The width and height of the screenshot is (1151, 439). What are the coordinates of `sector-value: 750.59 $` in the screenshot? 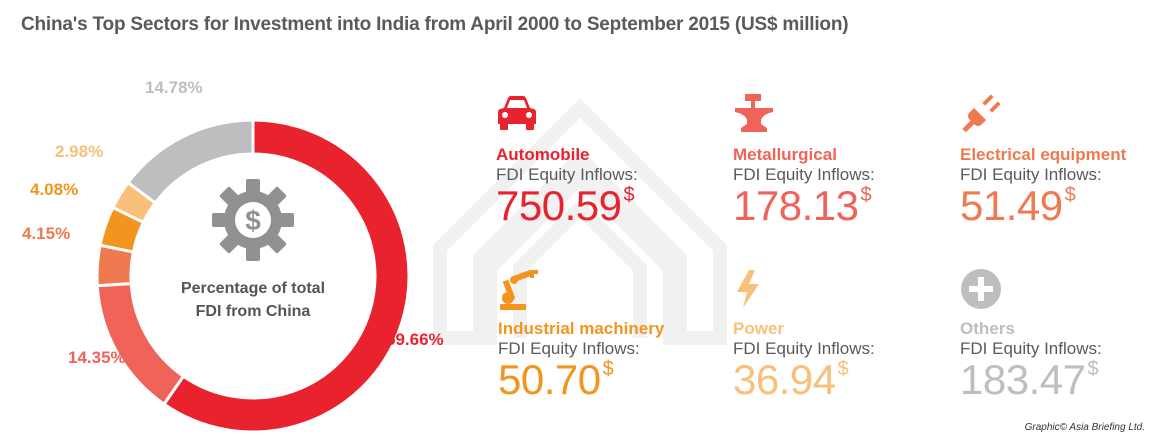 It's located at (565, 206).